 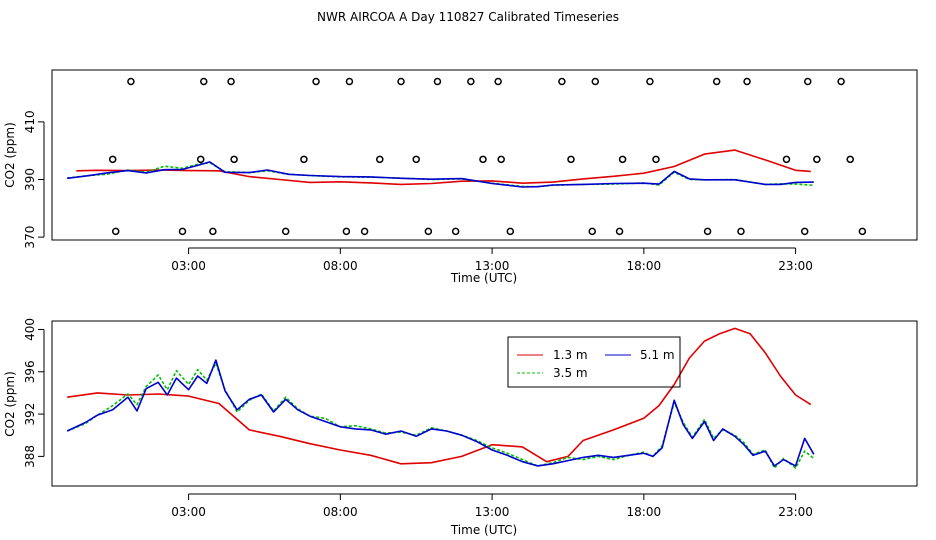 What do you see at coordinates (34, 393) in the screenshot?
I see `lower-y-axis: 388 392 396 400` at bounding box center [34, 393].